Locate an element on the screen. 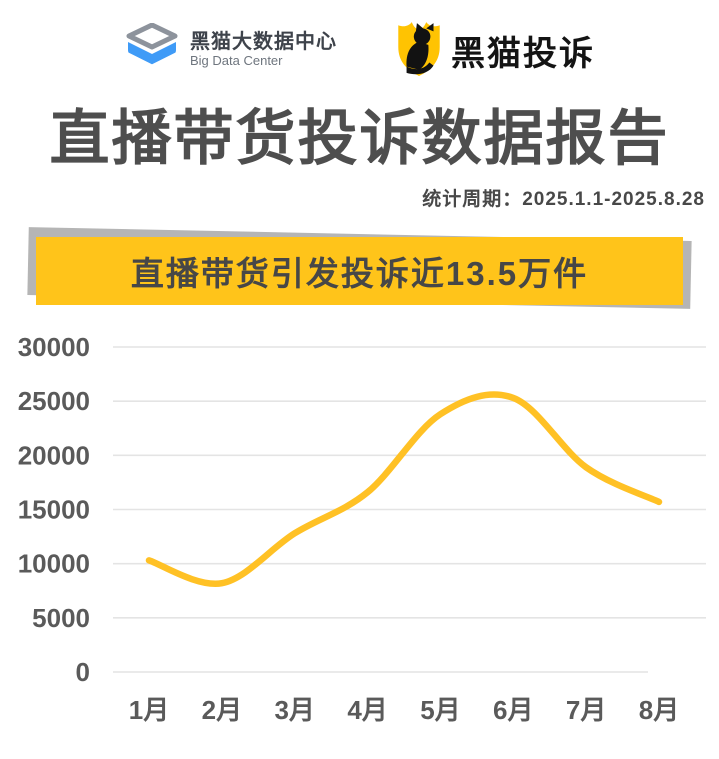 The height and width of the screenshot is (759, 719). heimao-tousu-title: 黑猫投诉 is located at coordinates (523, 53).